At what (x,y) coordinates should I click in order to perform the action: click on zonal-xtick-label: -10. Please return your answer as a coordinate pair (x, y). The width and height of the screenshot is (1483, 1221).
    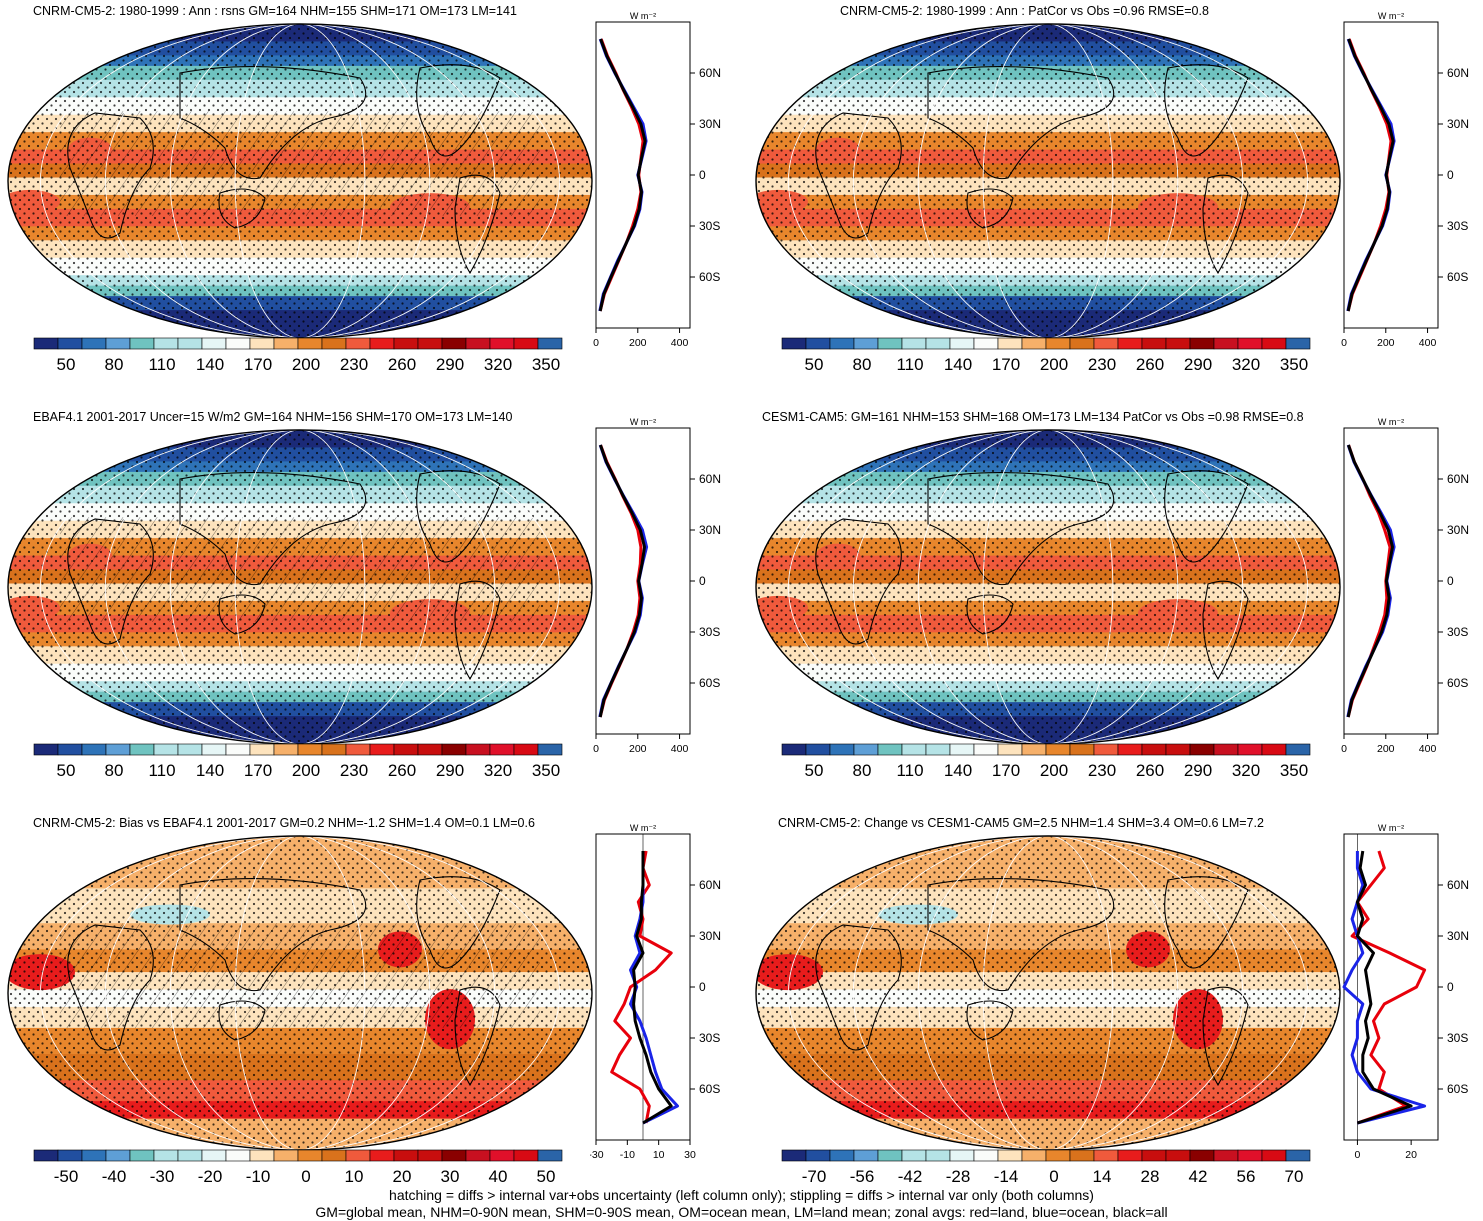
    Looking at the image, I should click on (627, 1155).